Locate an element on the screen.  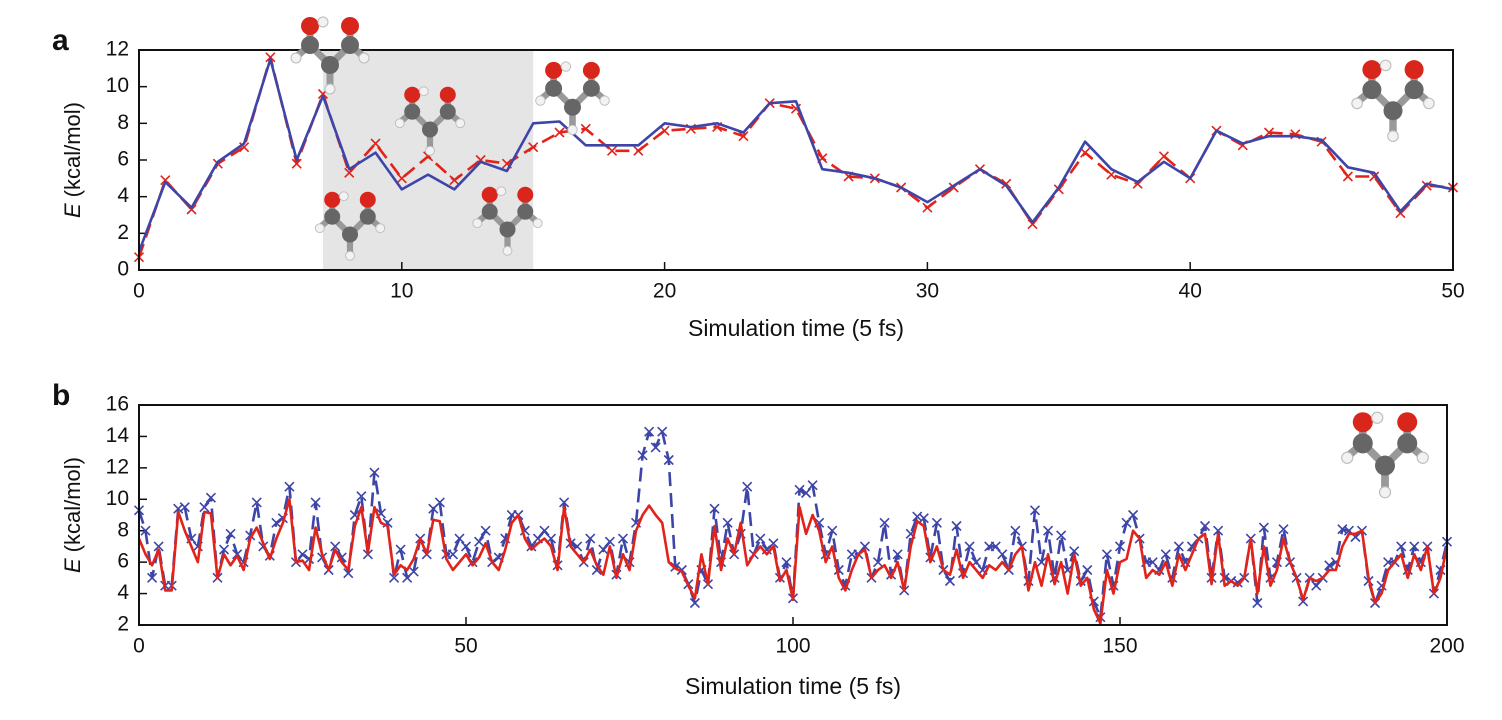
y-tick-label: 6 is located at coordinates (123, 159).